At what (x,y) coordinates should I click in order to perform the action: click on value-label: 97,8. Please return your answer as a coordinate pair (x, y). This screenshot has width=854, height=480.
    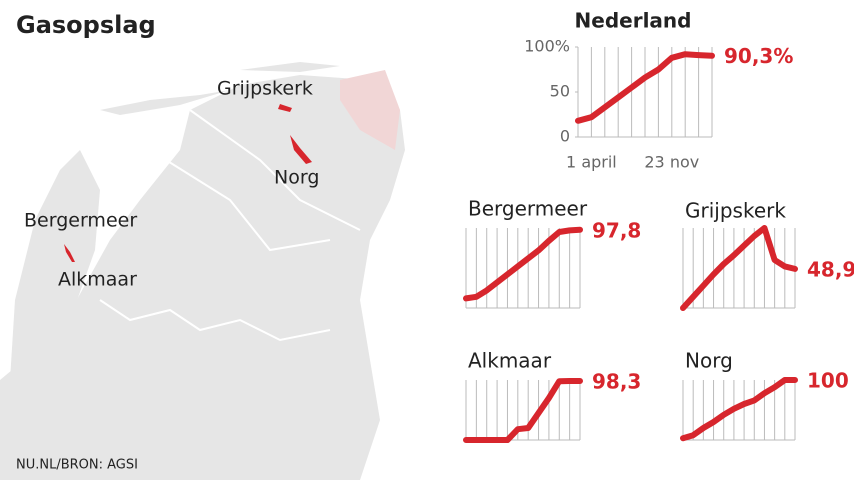
    Looking at the image, I should click on (616, 230).